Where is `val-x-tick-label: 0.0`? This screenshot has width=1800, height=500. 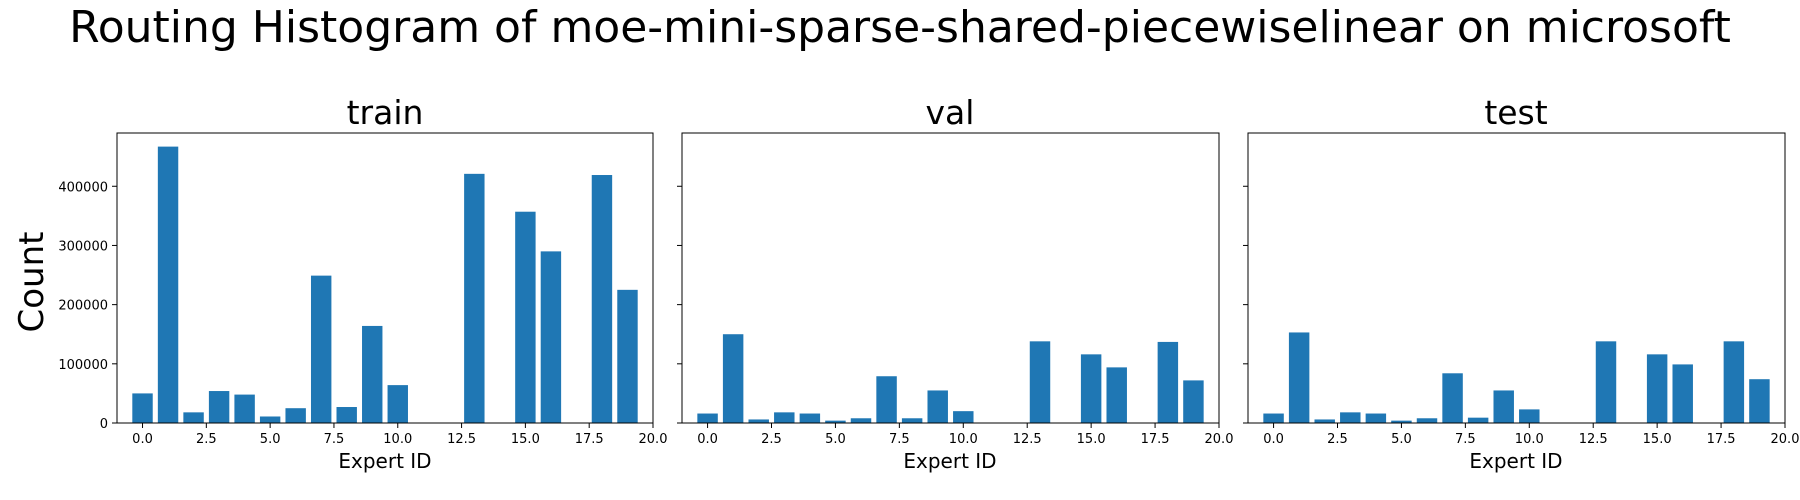
val-x-tick-label: 0.0 is located at coordinates (707, 439).